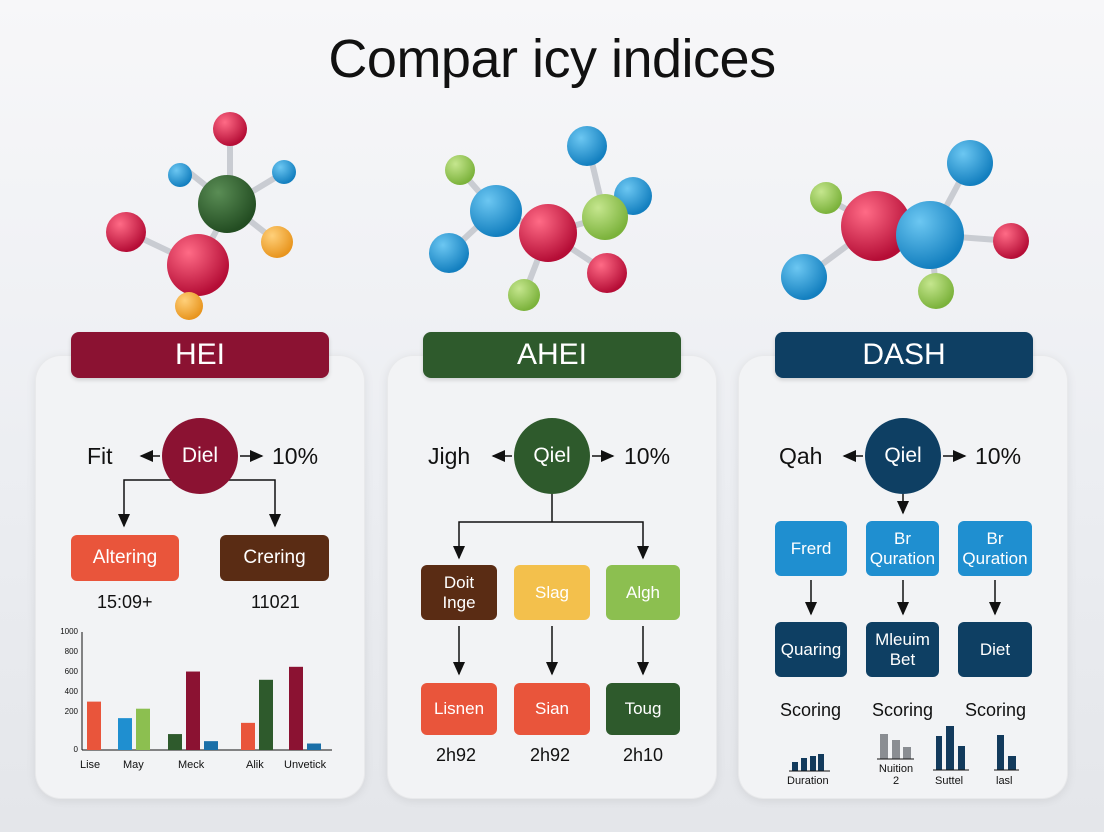 This screenshot has width=1104, height=832. Describe the element at coordinates (200, 456) in the screenshot. I see `hei-circle: Diel` at that location.